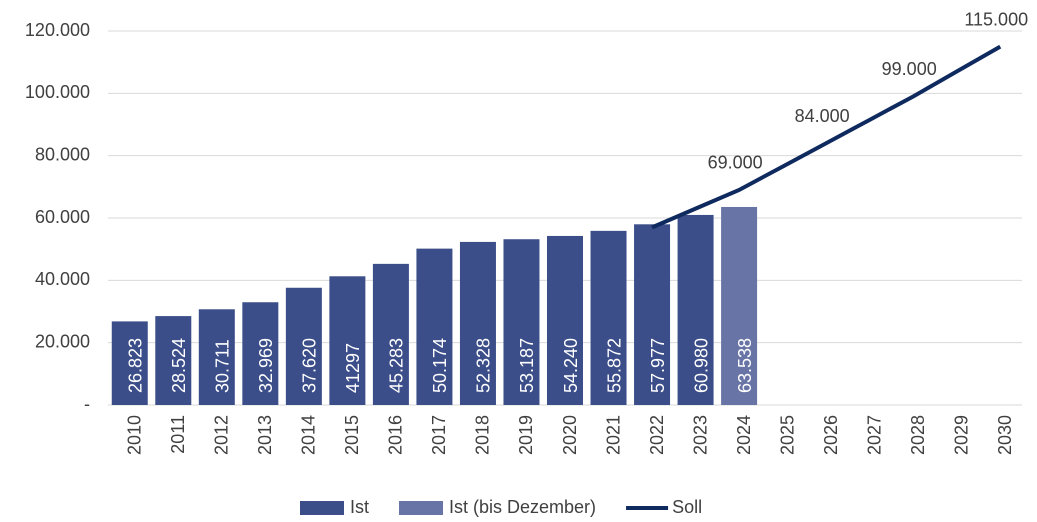  What do you see at coordinates (909, 69) in the screenshot?
I see `data-label: 99.000` at bounding box center [909, 69].